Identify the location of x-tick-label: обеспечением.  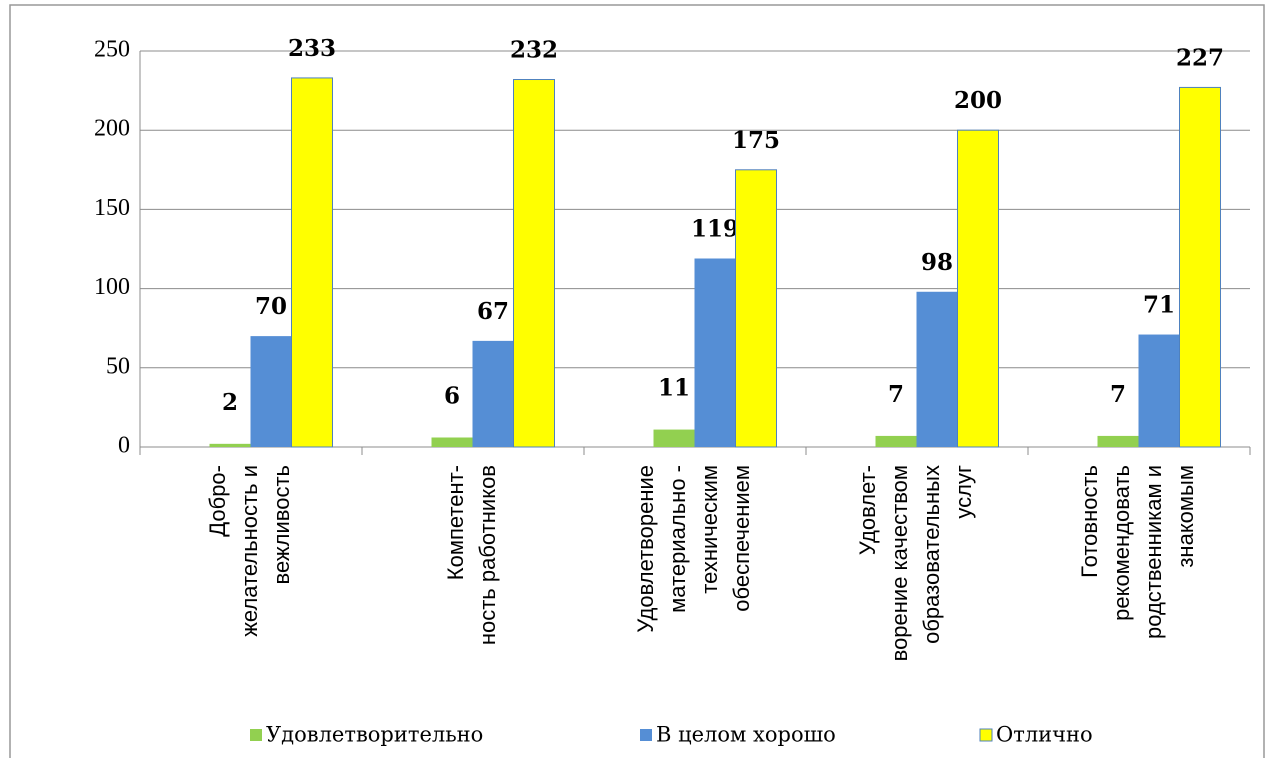
(741, 538).